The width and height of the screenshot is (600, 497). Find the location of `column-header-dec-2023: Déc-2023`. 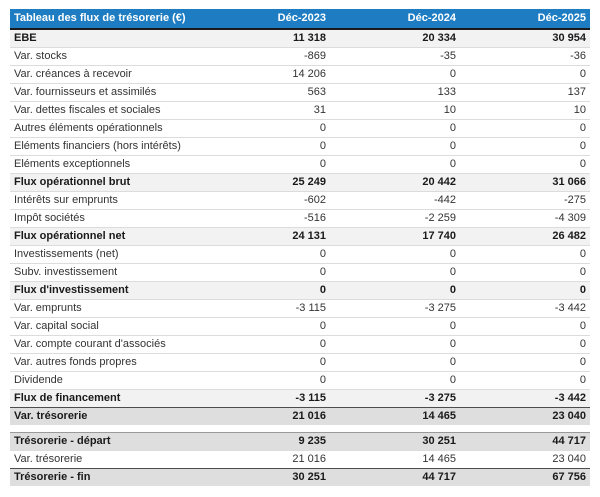

column-header-dec-2023: Déc-2023 is located at coordinates (302, 19).